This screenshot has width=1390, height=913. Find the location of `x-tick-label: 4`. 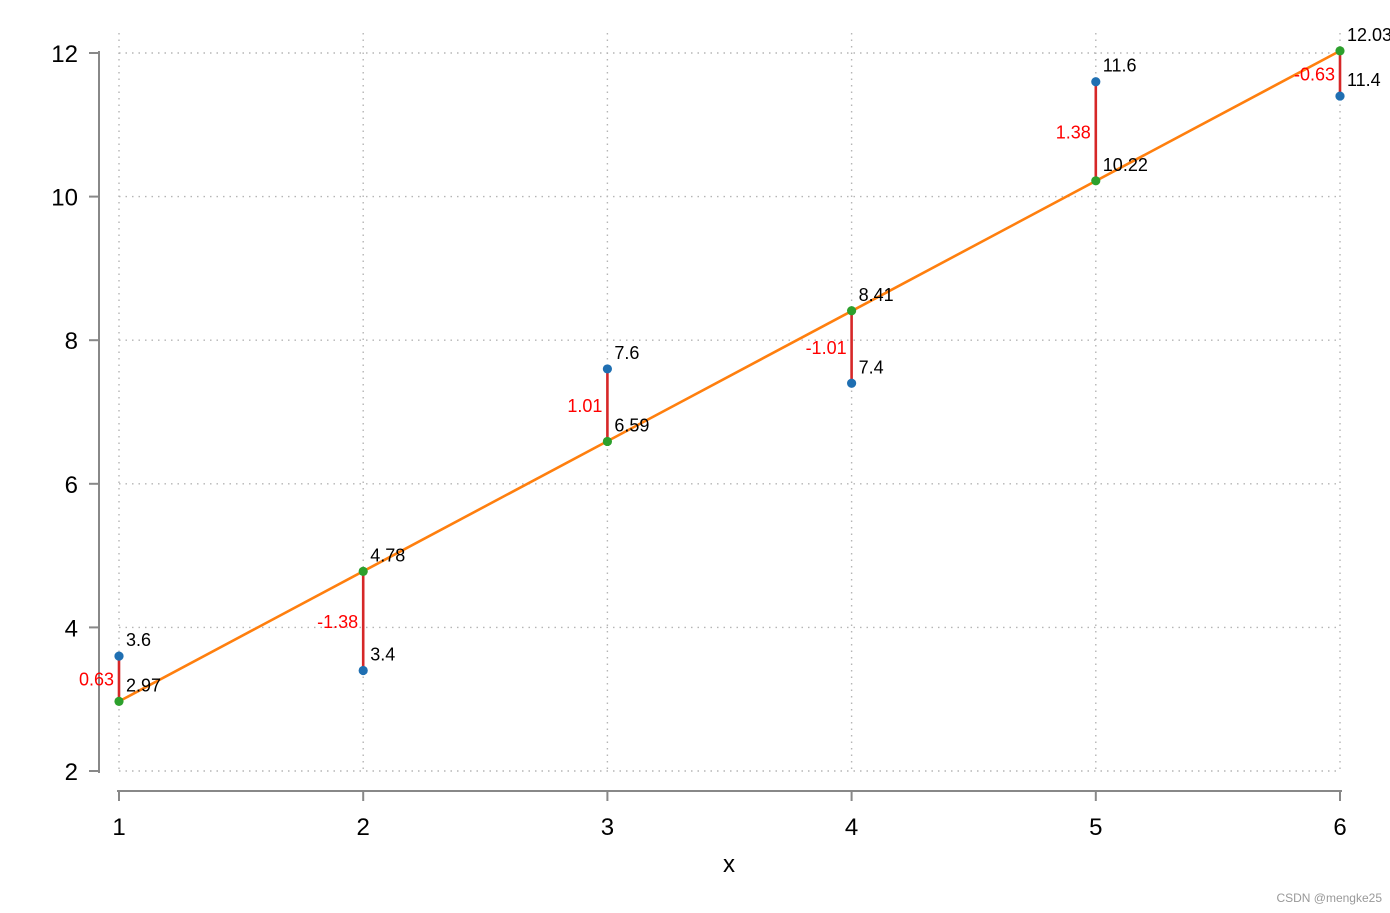

x-tick-label: 4 is located at coordinates (851, 827).